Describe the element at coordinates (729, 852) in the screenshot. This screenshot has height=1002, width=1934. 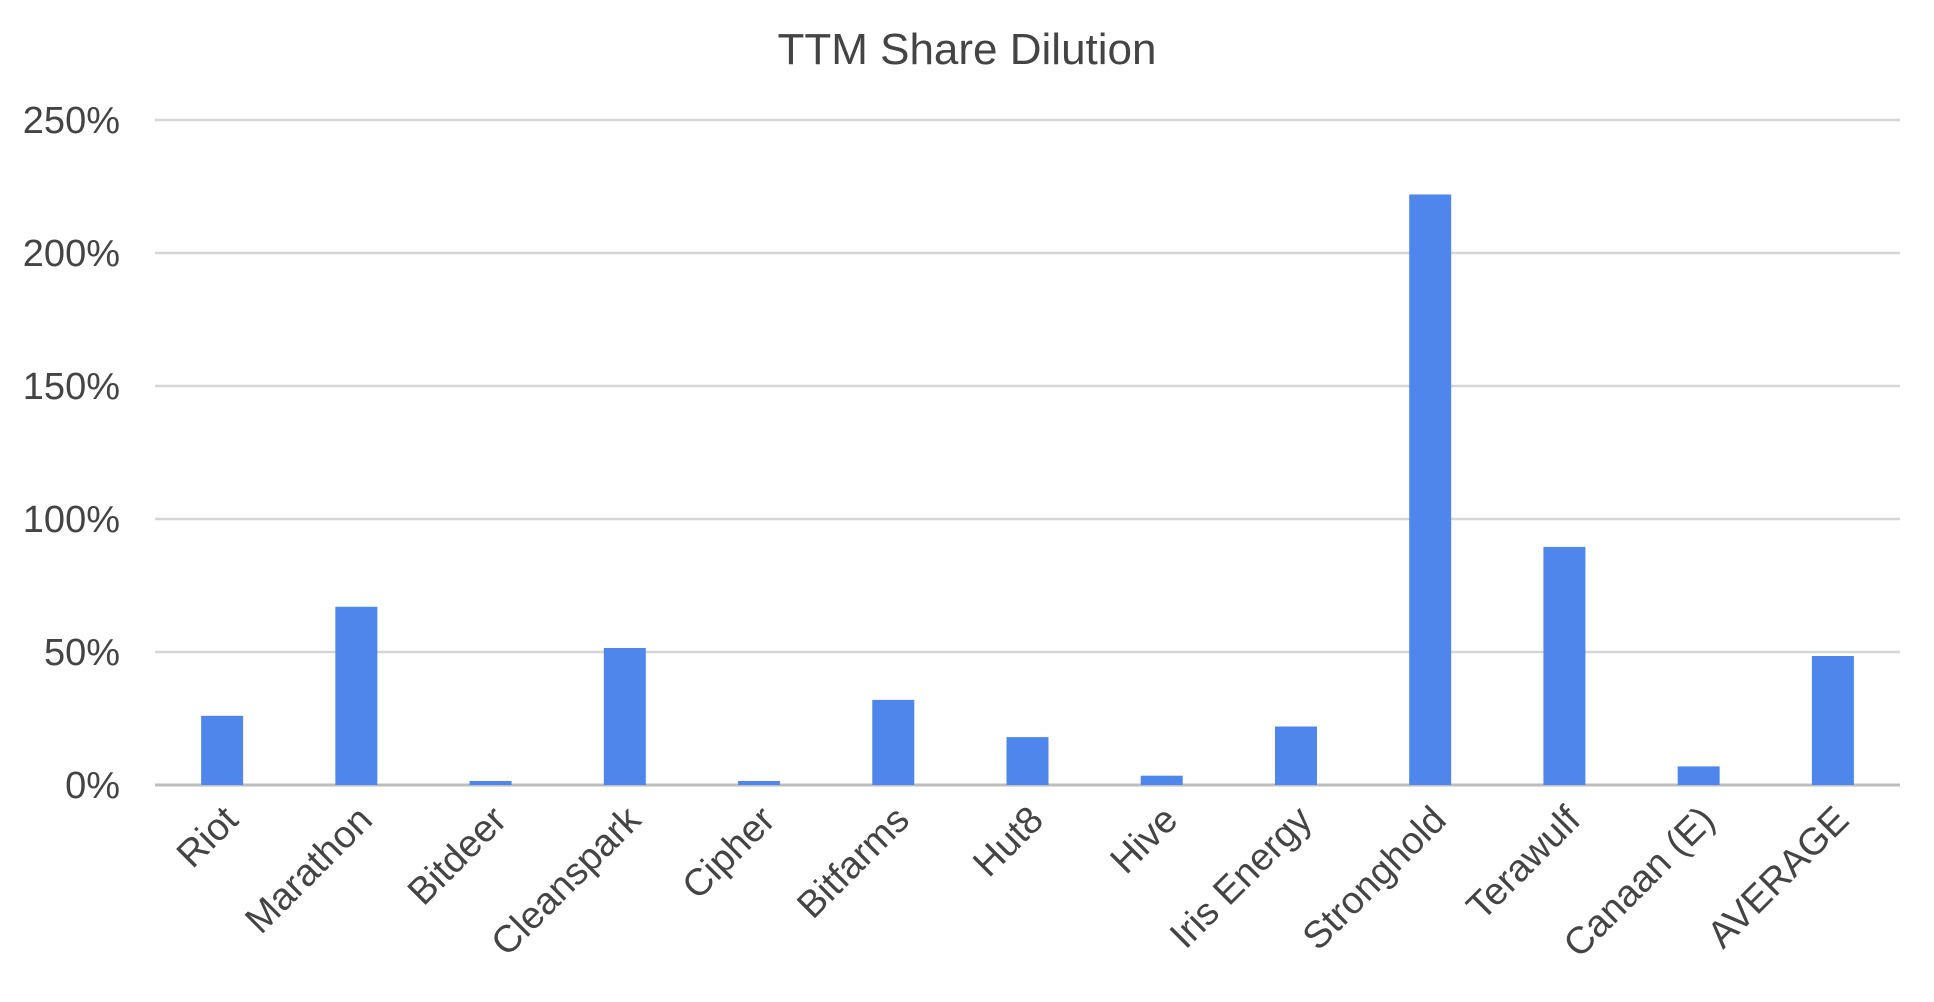
I see `x-tick-label: Cipher` at that location.